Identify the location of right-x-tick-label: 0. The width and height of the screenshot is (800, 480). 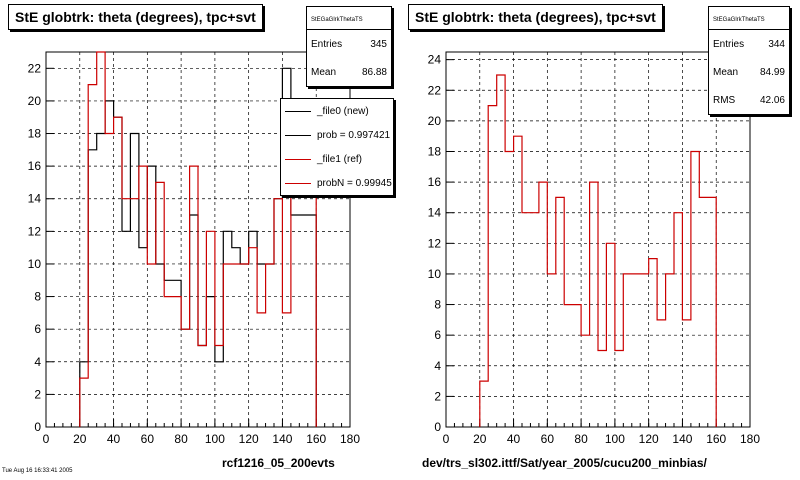
(446, 439).